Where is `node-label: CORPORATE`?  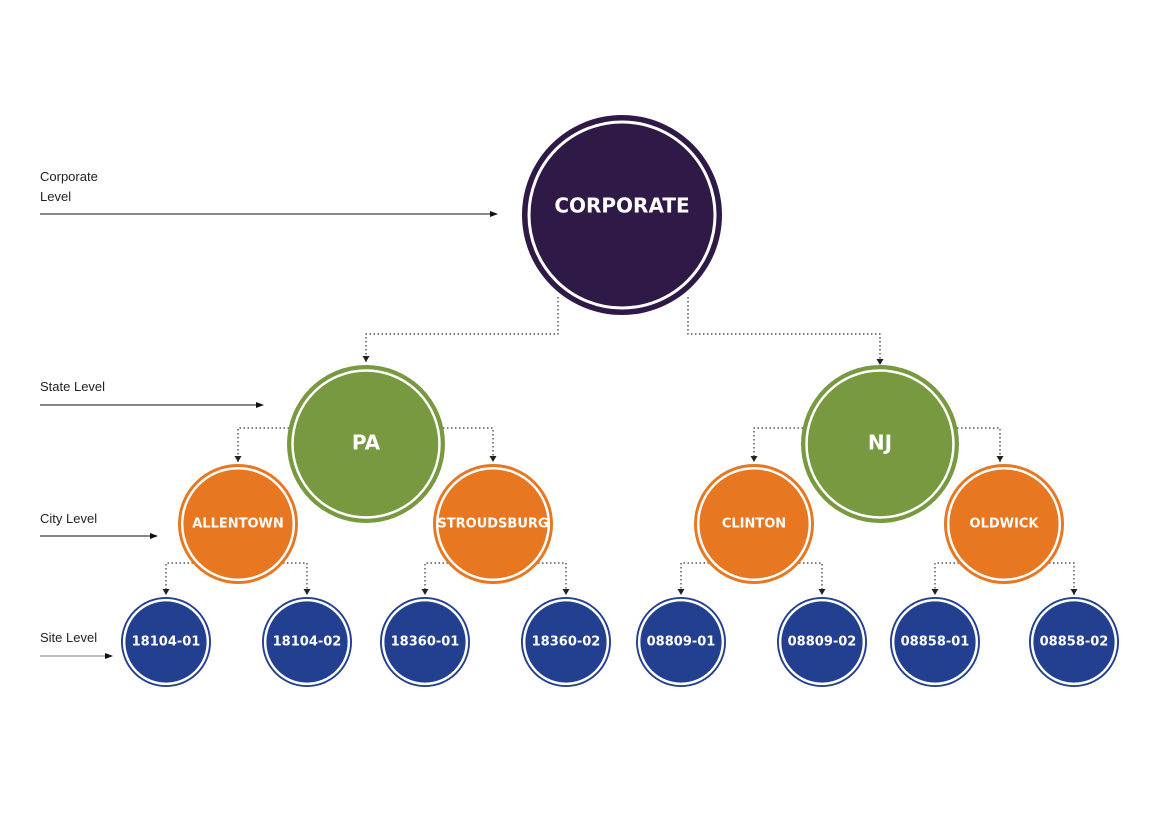
node-label: CORPORATE is located at coordinates (621, 206).